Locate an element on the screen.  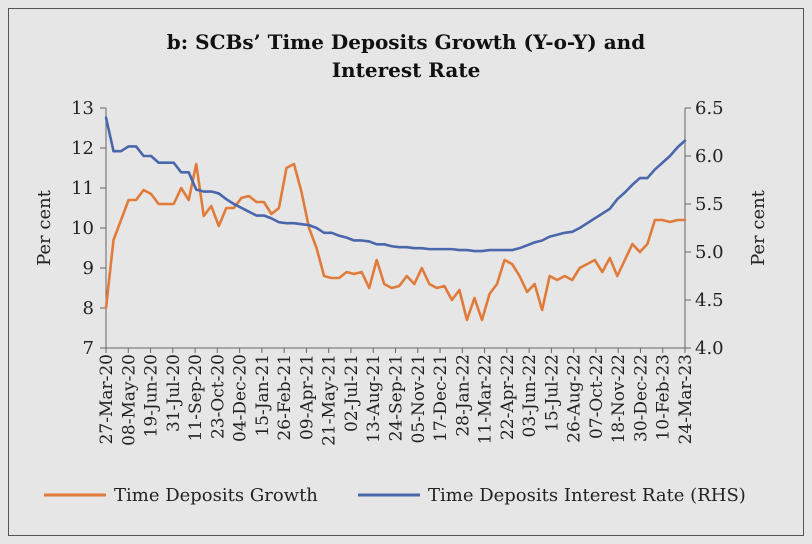
legend-label-interest-rate: Time Deposits Interest Rate (RHS) is located at coordinates (587, 495).